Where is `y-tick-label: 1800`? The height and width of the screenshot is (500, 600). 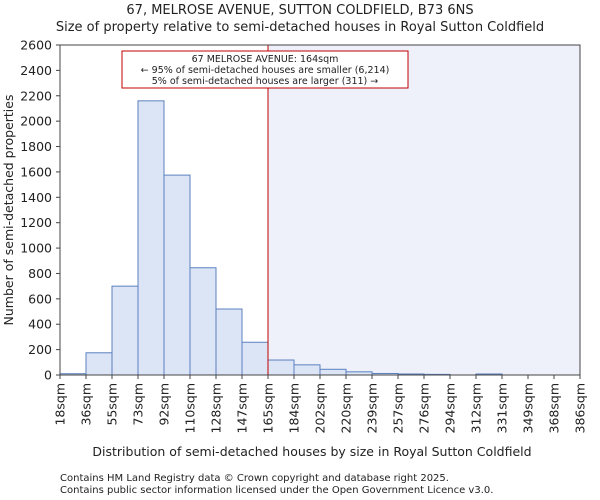 y-tick-label: 1800 is located at coordinates (36, 146).